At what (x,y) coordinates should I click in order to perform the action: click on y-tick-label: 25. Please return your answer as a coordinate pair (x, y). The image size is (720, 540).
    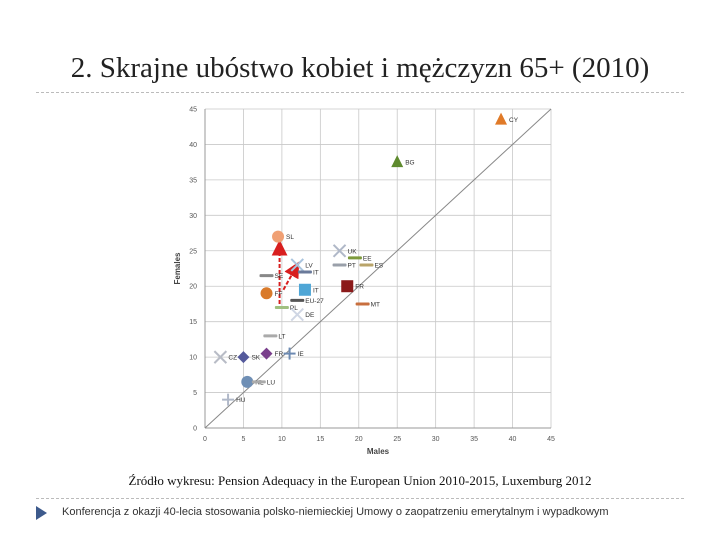
    Looking at the image, I should click on (193, 251).